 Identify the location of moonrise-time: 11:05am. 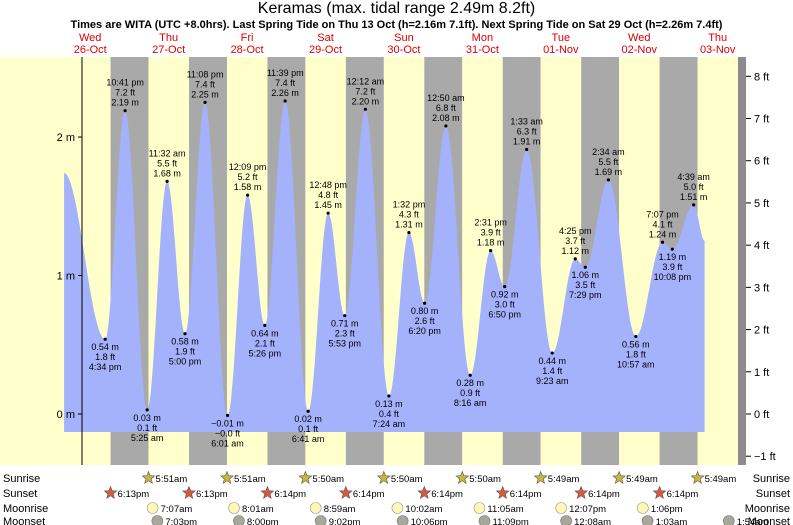
(505, 509).